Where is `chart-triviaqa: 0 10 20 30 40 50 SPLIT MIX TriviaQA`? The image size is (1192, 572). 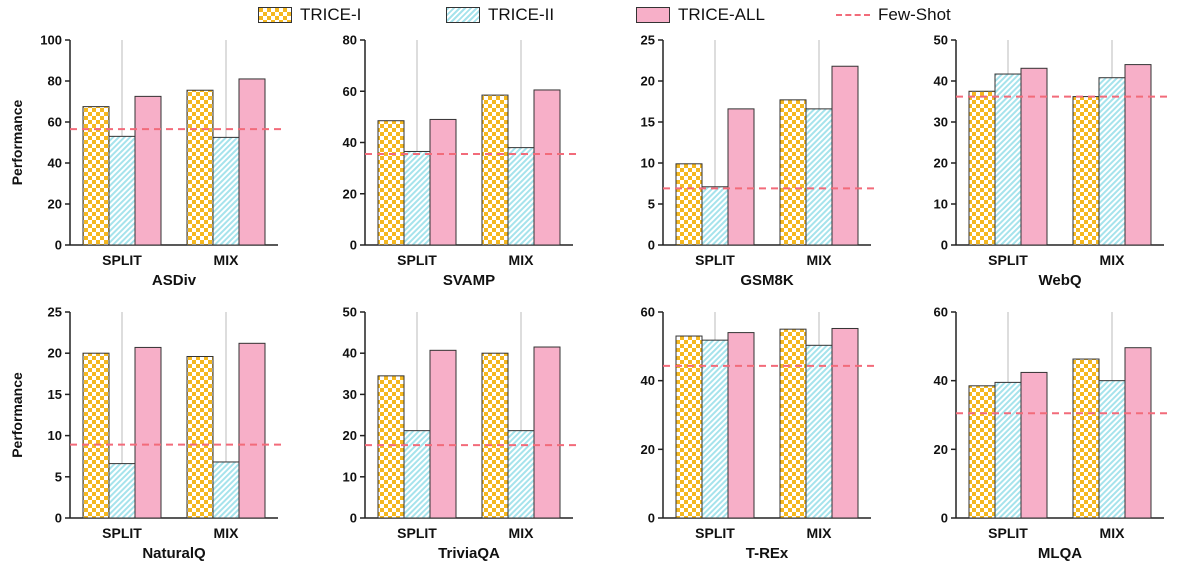
chart-triviaqa: 0 10 20 30 40 50 SPLIT MIX TriviaQA is located at coordinates (461, 433).